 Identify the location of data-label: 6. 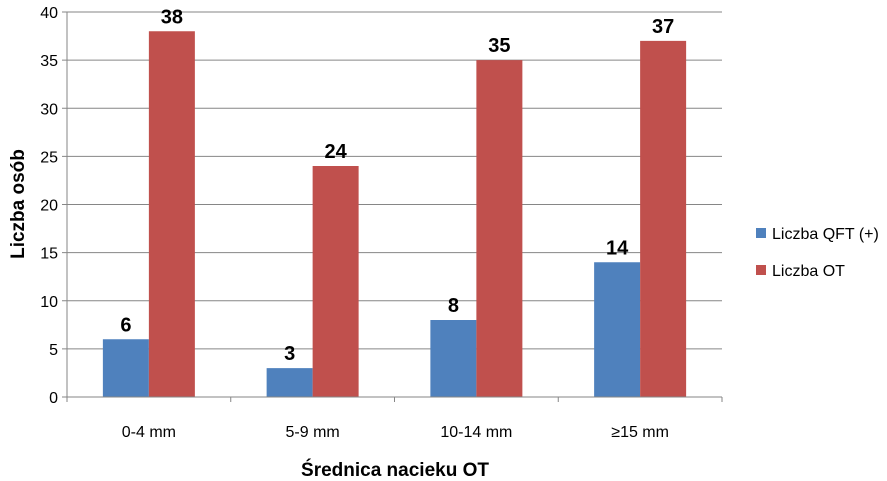
(125, 325).